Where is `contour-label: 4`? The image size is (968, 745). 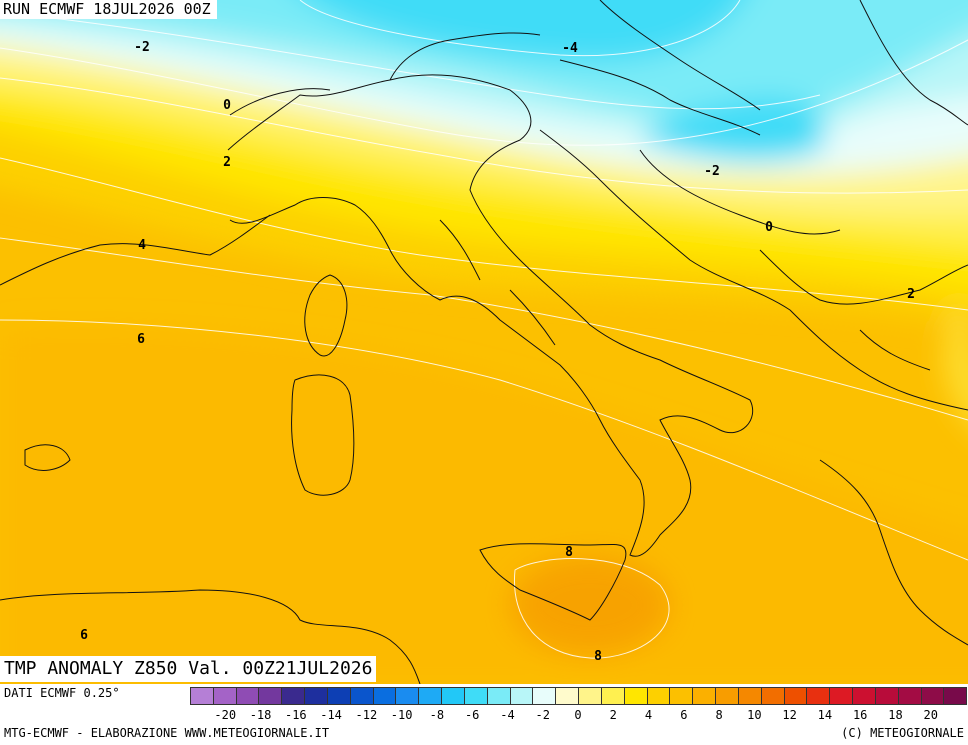 contour-label: 4 is located at coordinates (142, 245).